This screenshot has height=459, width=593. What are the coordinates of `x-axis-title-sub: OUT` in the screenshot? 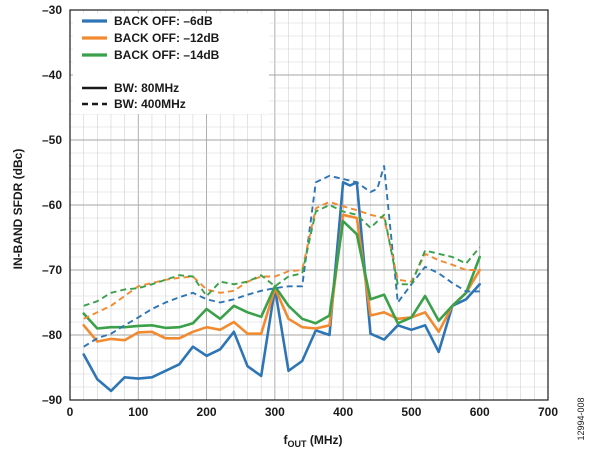 It's located at (298, 444).